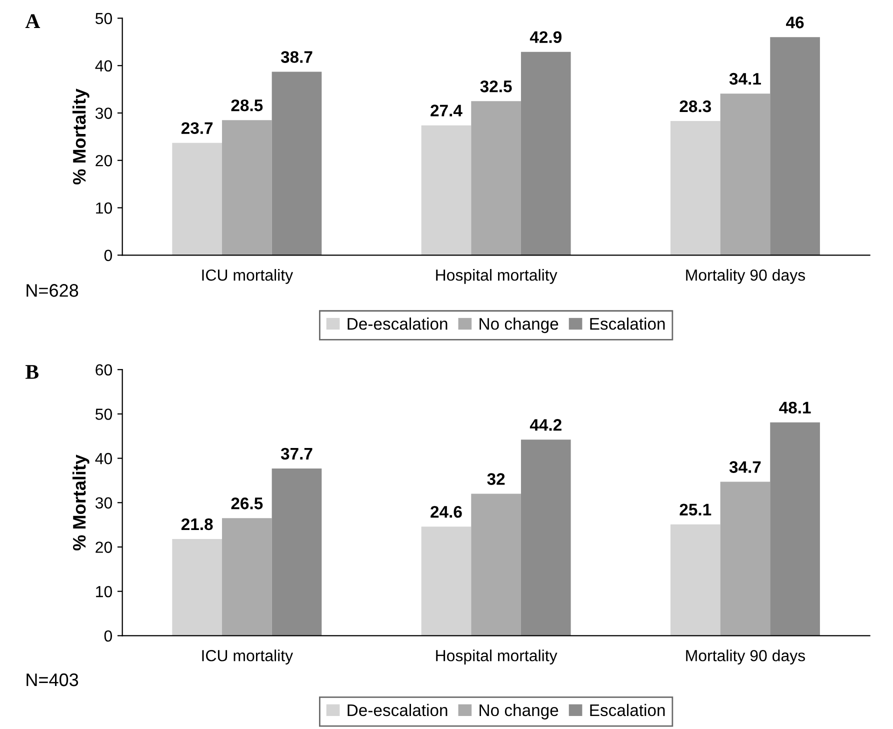 This screenshot has height=729, width=893. I want to click on chart-title: A, so click(32, 21).